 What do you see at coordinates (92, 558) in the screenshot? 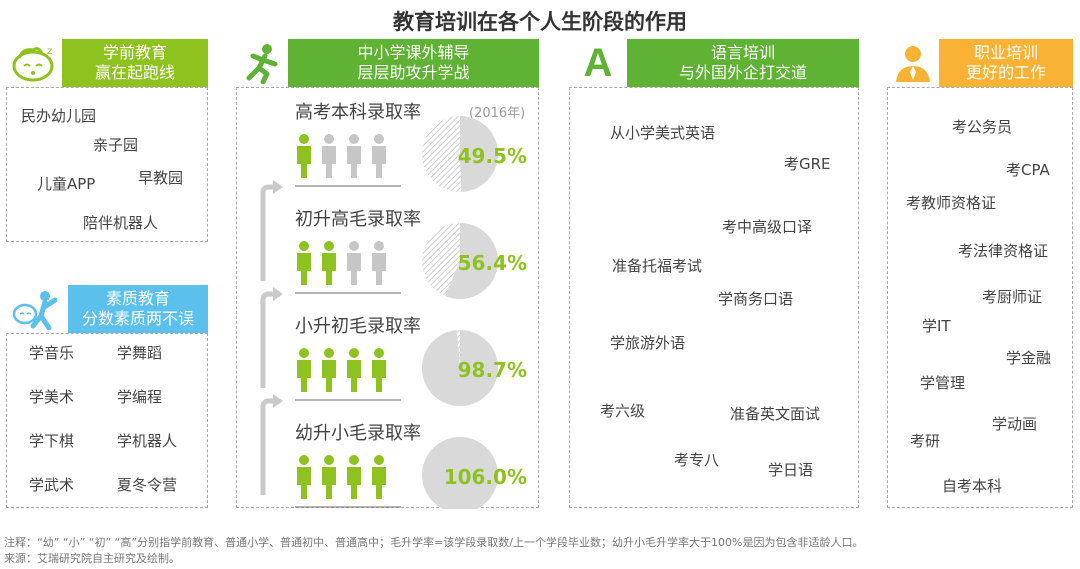
I see `footnote-source: 来源：艾瑞研究院自主研究及绘制。` at bounding box center [92, 558].